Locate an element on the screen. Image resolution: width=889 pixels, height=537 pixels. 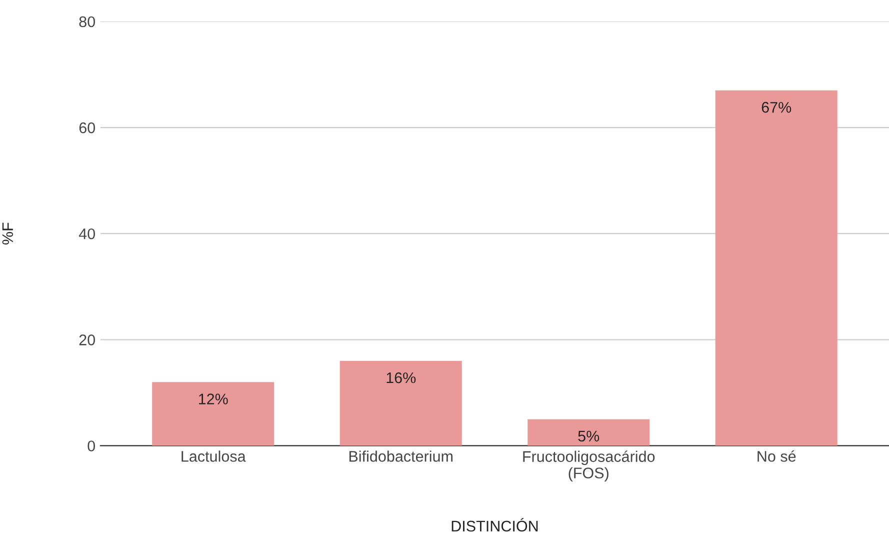
y-tick-label: 20 is located at coordinates (87, 340).